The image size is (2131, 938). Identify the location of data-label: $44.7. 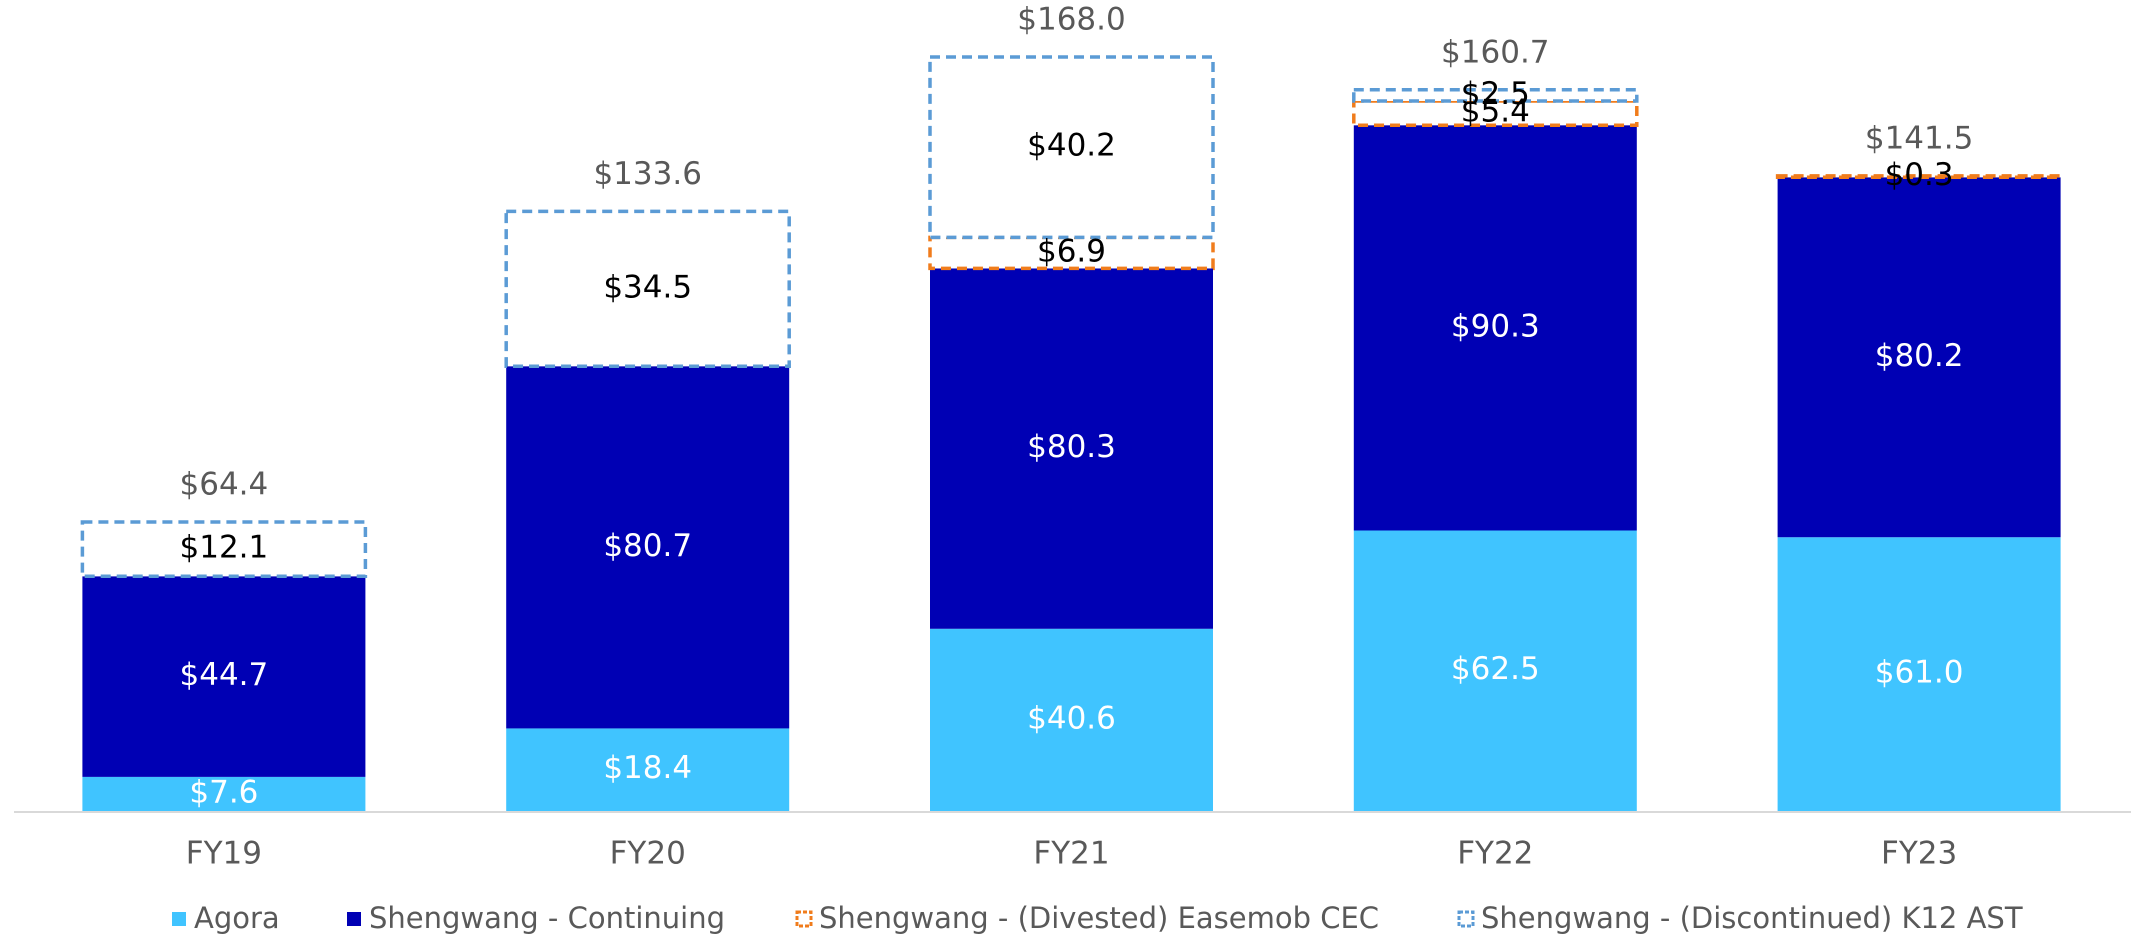
(224, 675).